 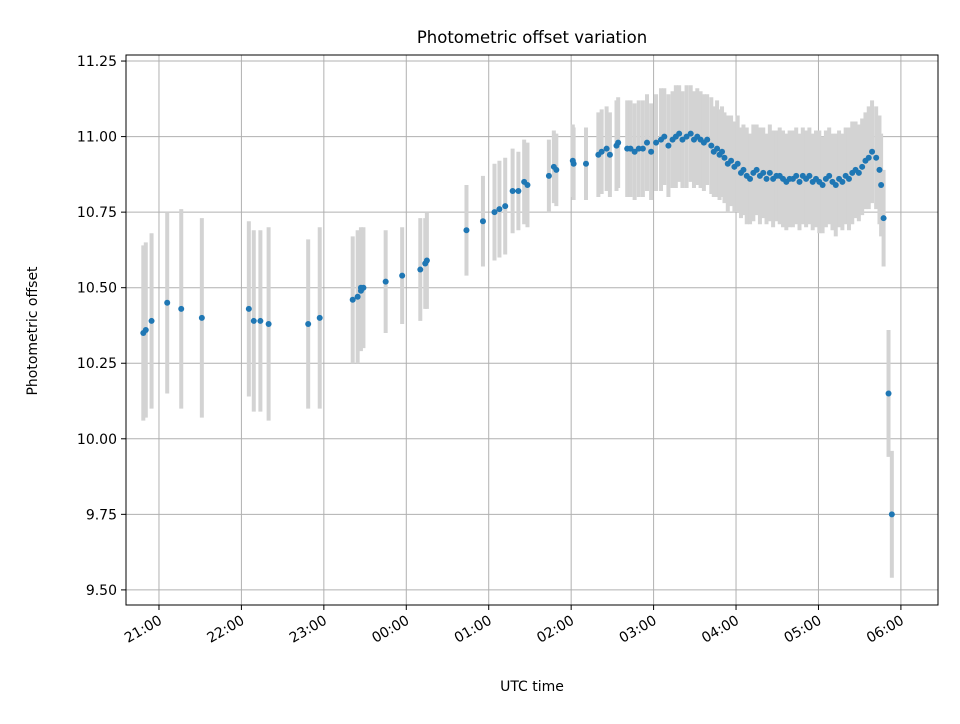 What do you see at coordinates (532, 687) in the screenshot?
I see `x-axis-label: UTC time` at bounding box center [532, 687].